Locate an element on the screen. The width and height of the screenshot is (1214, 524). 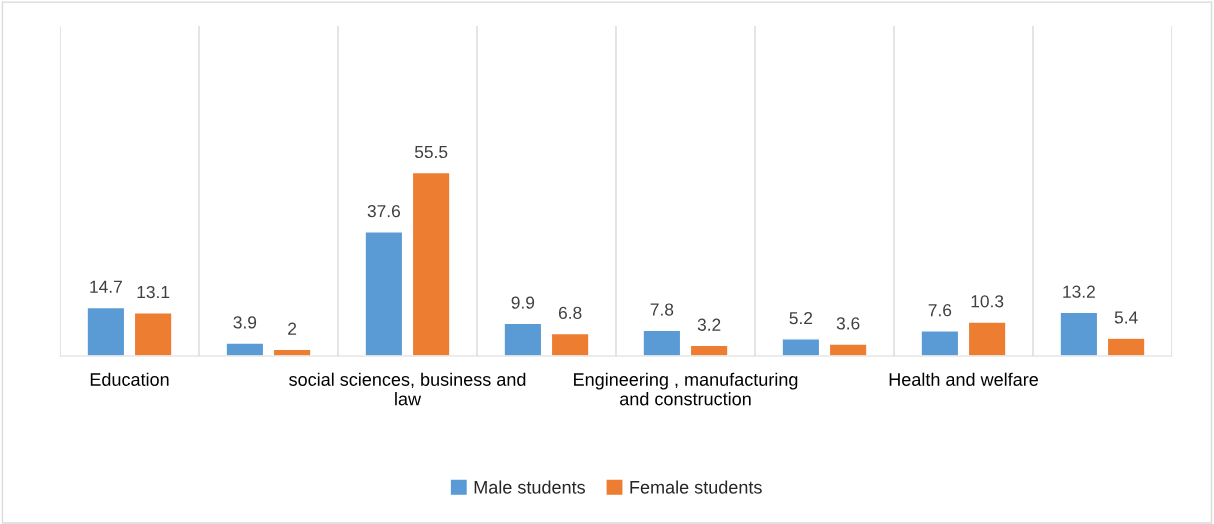
data-label: 5.2 is located at coordinates (801, 318).